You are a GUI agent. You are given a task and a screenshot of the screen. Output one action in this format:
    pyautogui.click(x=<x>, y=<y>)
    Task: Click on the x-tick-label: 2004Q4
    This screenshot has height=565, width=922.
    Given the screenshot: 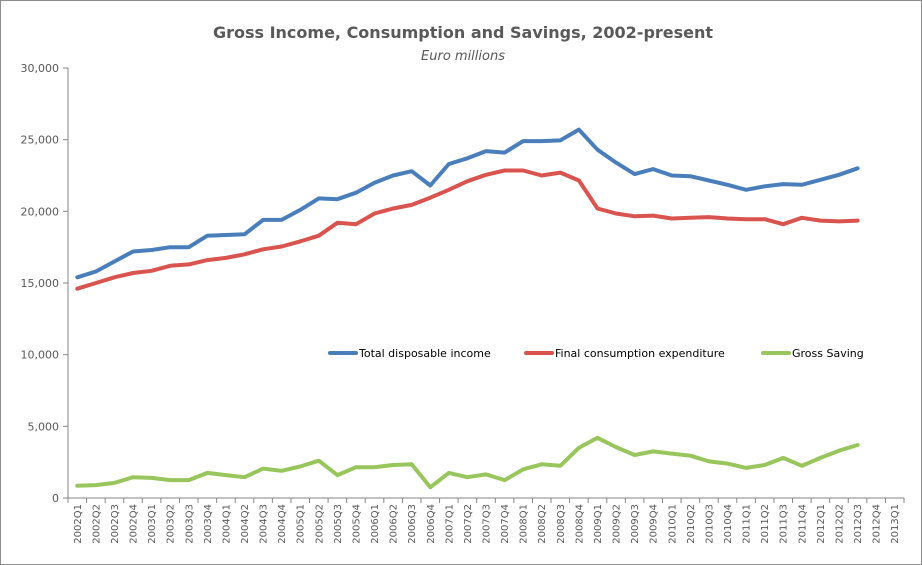 What is the action you would take?
    pyautogui.click(x=282, y=524)
    